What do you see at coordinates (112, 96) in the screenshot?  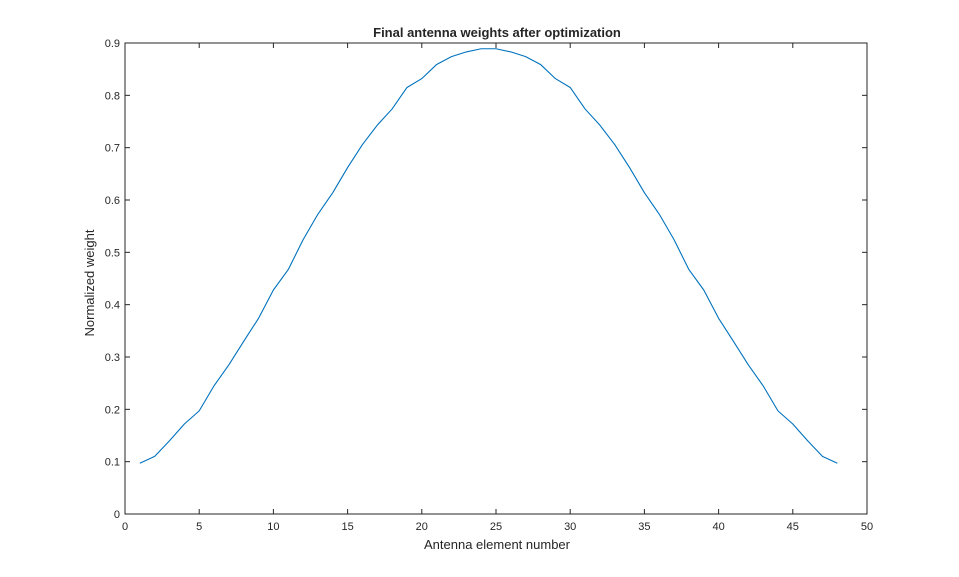 I see `y-tick-label: 0.8` at bounding box center [112, 96].